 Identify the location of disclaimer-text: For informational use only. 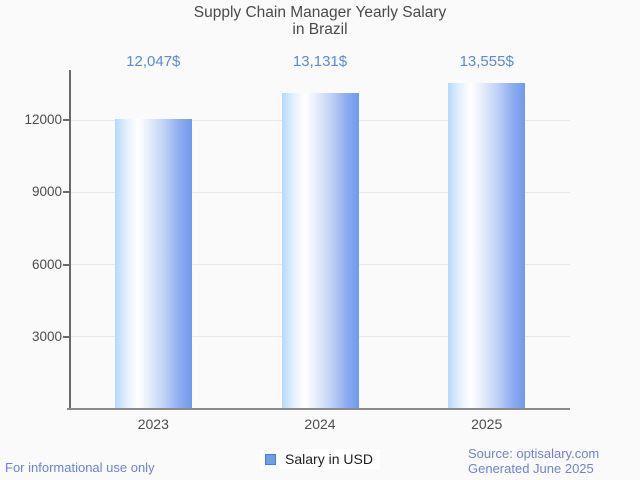
(80, 467).